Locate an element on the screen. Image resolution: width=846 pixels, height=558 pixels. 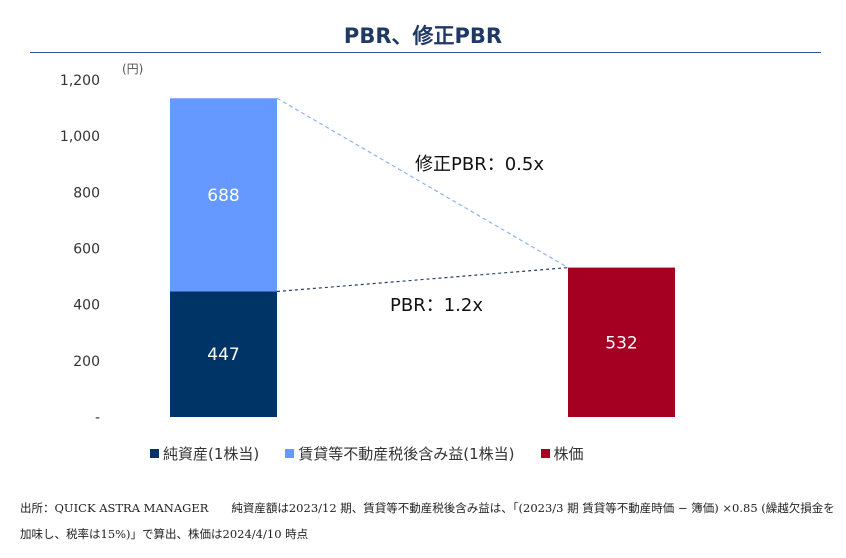
data-label-net-assets: 447 is located at coordinates (223, 355).